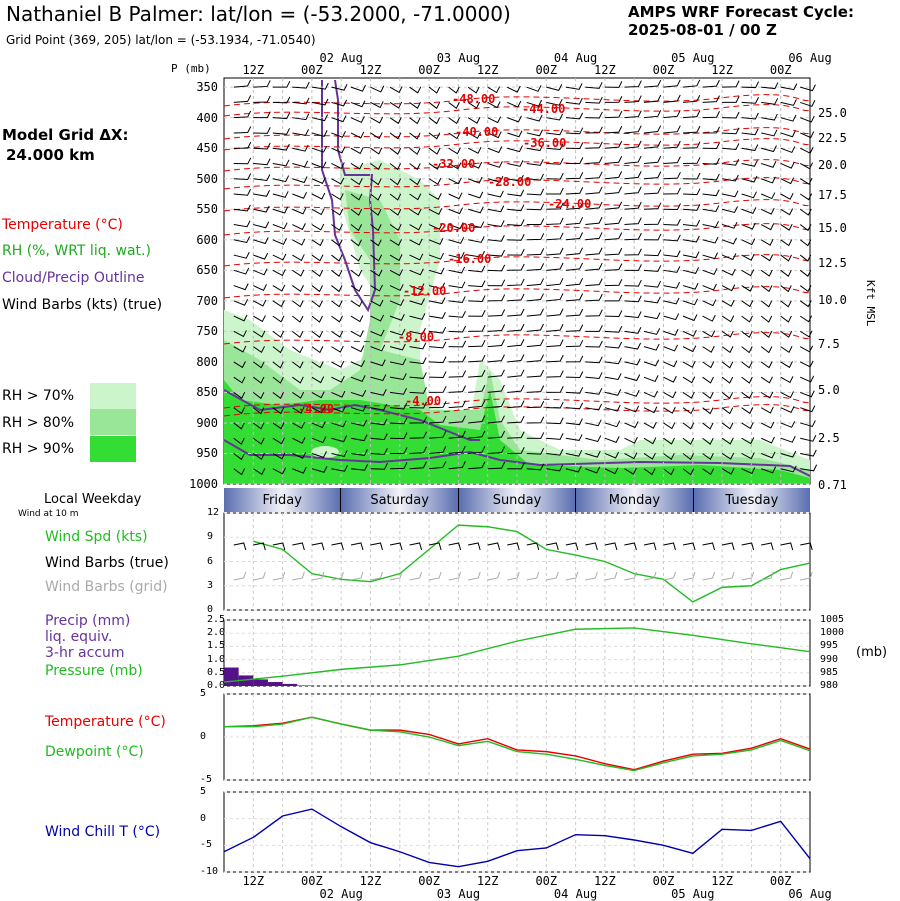  What do you see at coordinates (93, 499) in the screenshot?
I see `local-weekday-label: Local Weekday` at bounding box center [93, 499].